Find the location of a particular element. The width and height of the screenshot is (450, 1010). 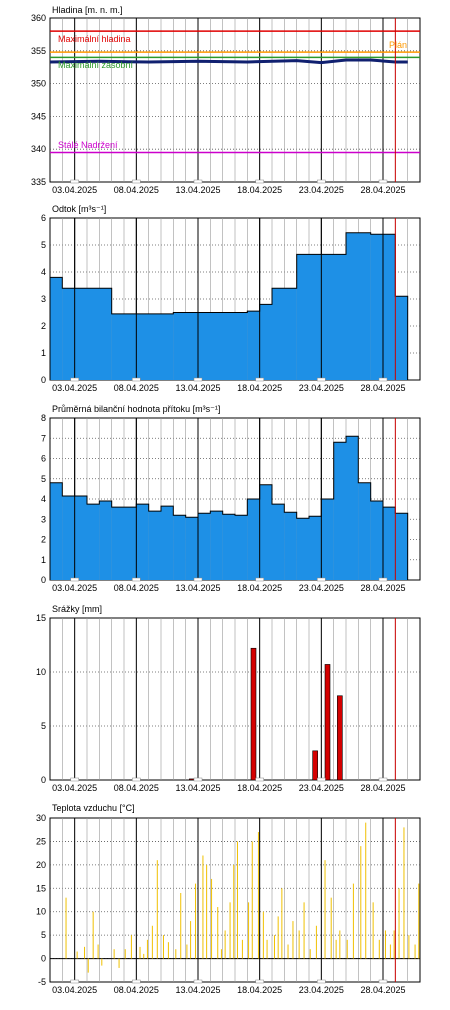

y-tick-label: 1 is located at coordinates (43, 353).